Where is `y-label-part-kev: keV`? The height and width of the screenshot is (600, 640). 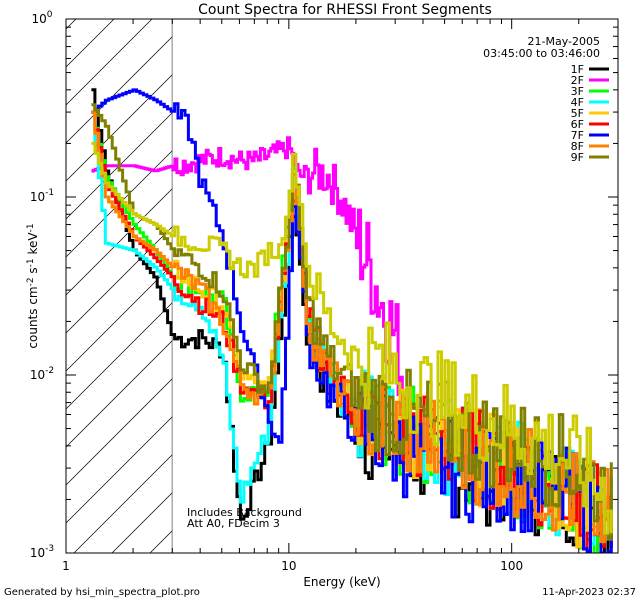
y-label-part-kev: keV is located at coordinates (33, 245).